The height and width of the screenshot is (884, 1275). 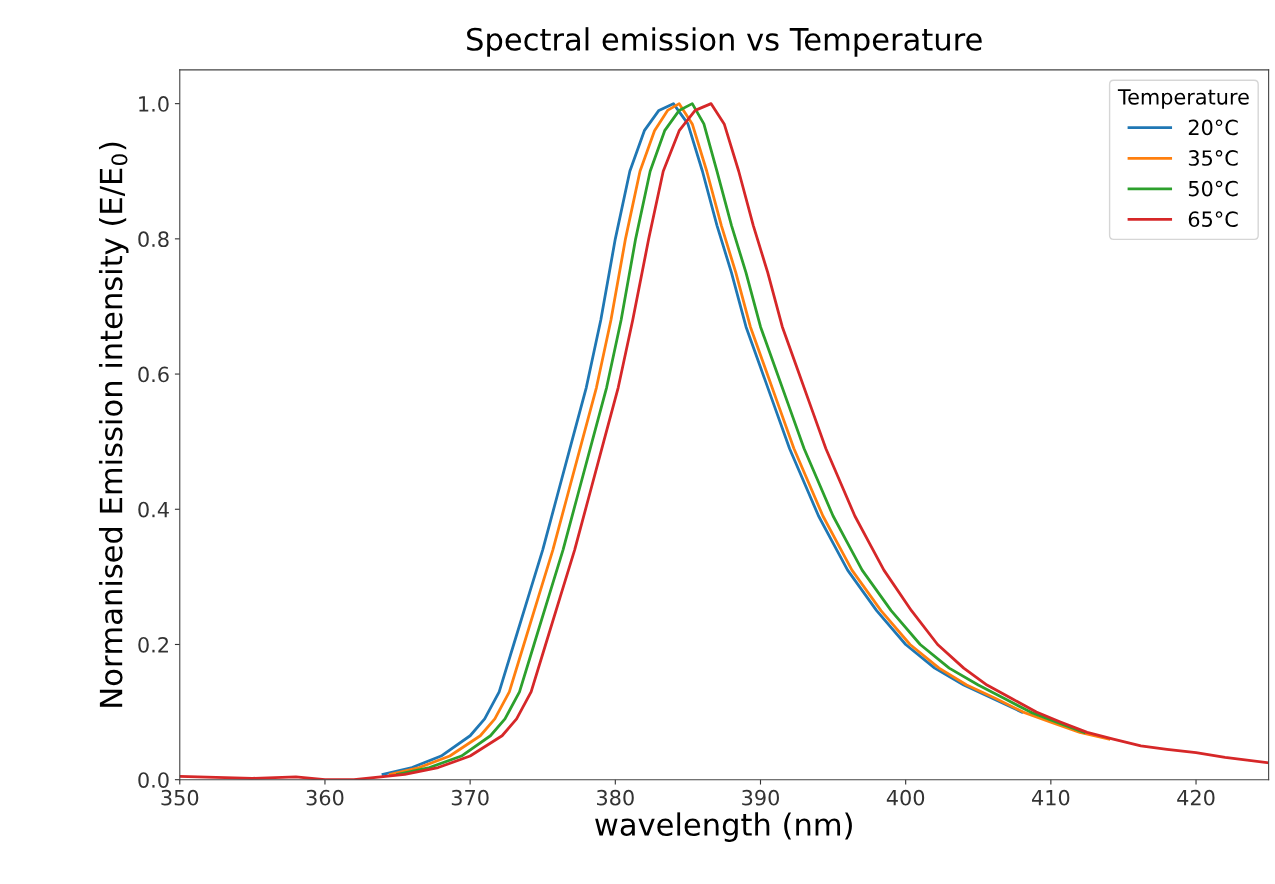 I want to click on x-tick-label: 400, so click(x=905, y=797).